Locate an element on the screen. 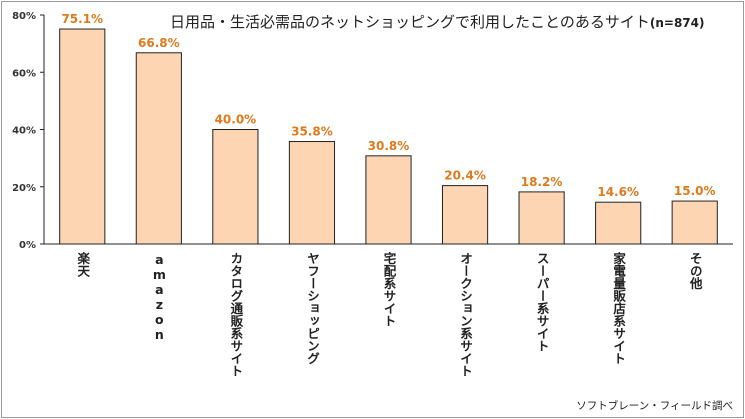 The width and height of the screenshot is (745, 419). category-label: スーパー系サイト is located at coordinates (542, 302).